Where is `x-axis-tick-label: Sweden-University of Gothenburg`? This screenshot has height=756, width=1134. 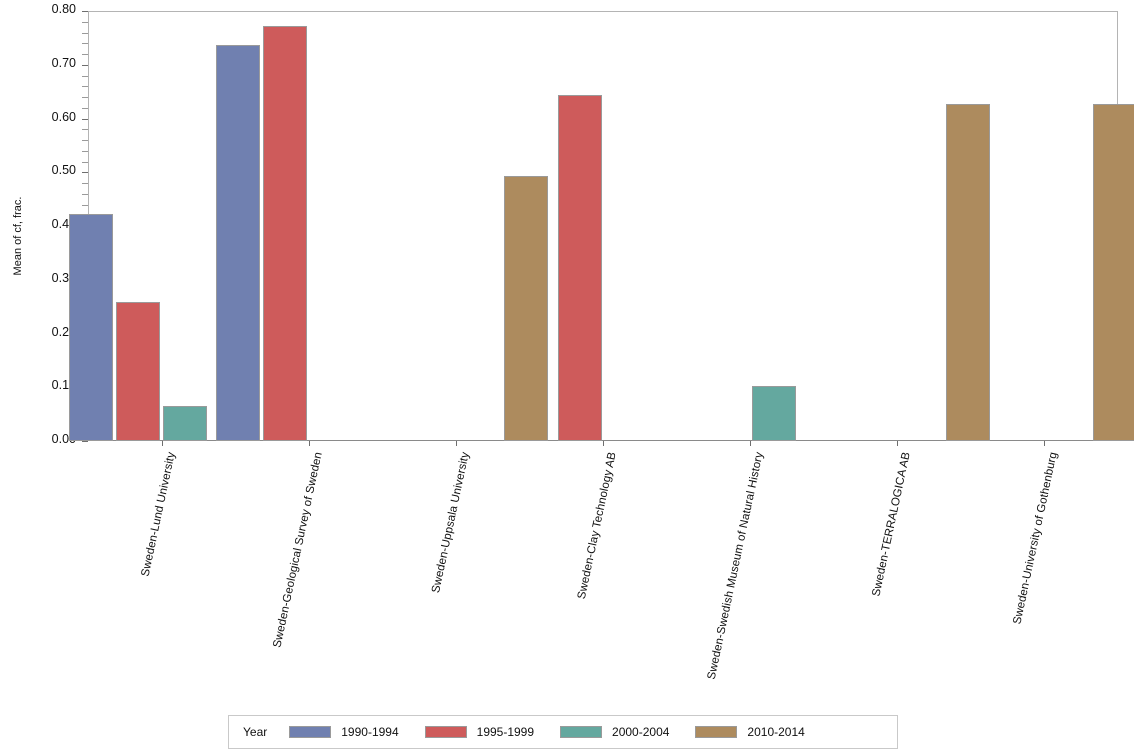 x-axis-tick-label: Sweden-University of Gothenburg is located at coordinates (1036, 538).